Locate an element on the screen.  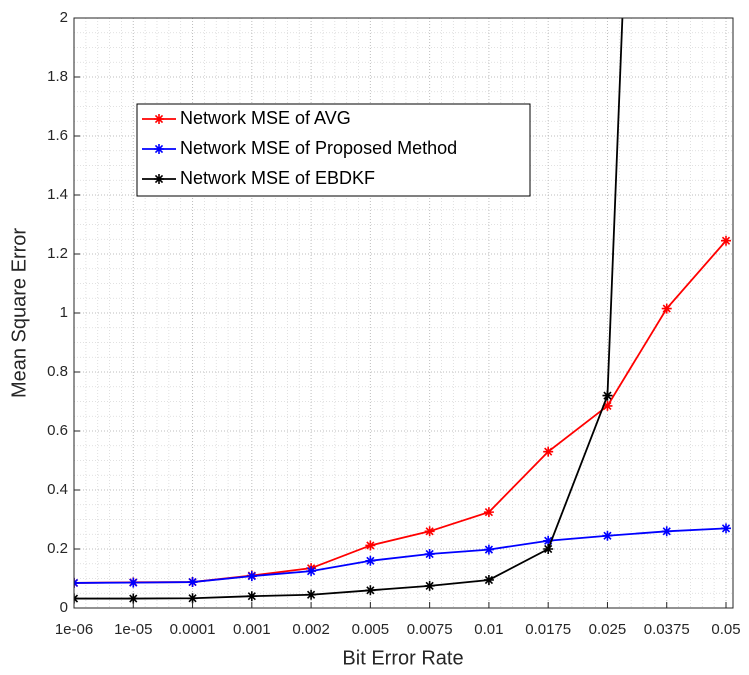
y-tick-label: 1.8 is located at coordinates (57, 76).